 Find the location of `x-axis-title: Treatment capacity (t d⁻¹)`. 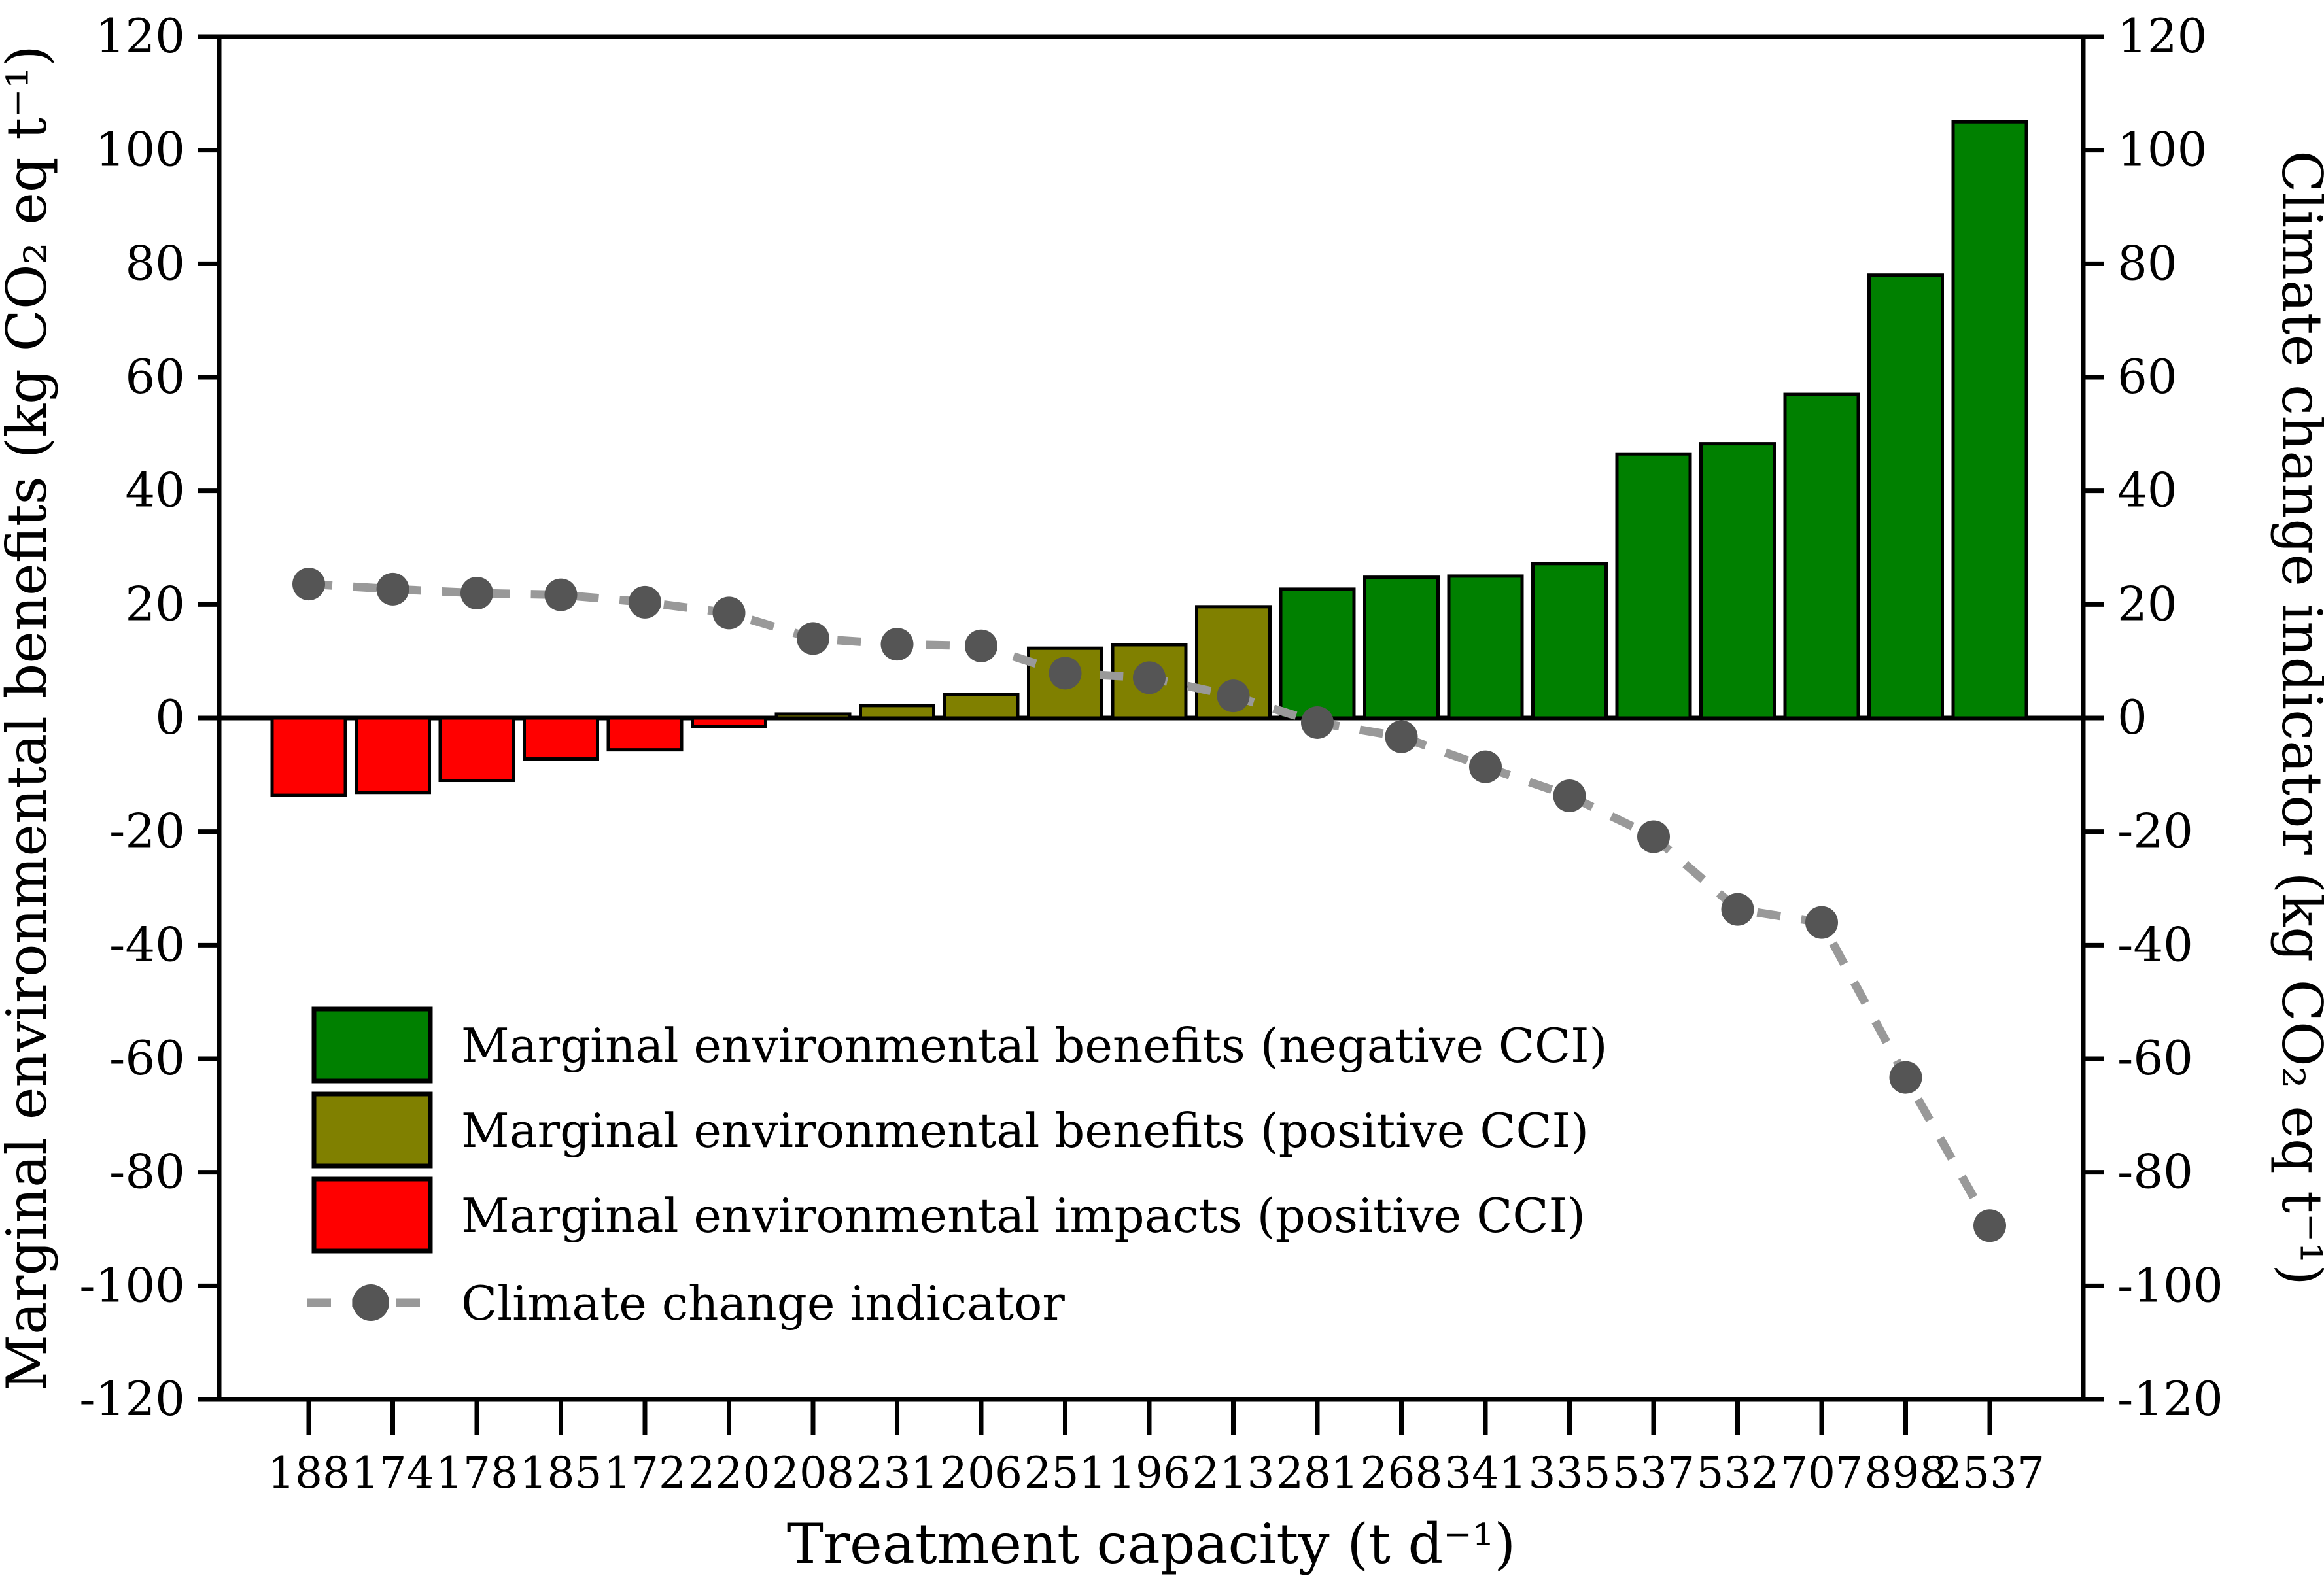

x-axis-title: Treatment capacity (t d⁻¹) is located at coordinates (1151, 1544).